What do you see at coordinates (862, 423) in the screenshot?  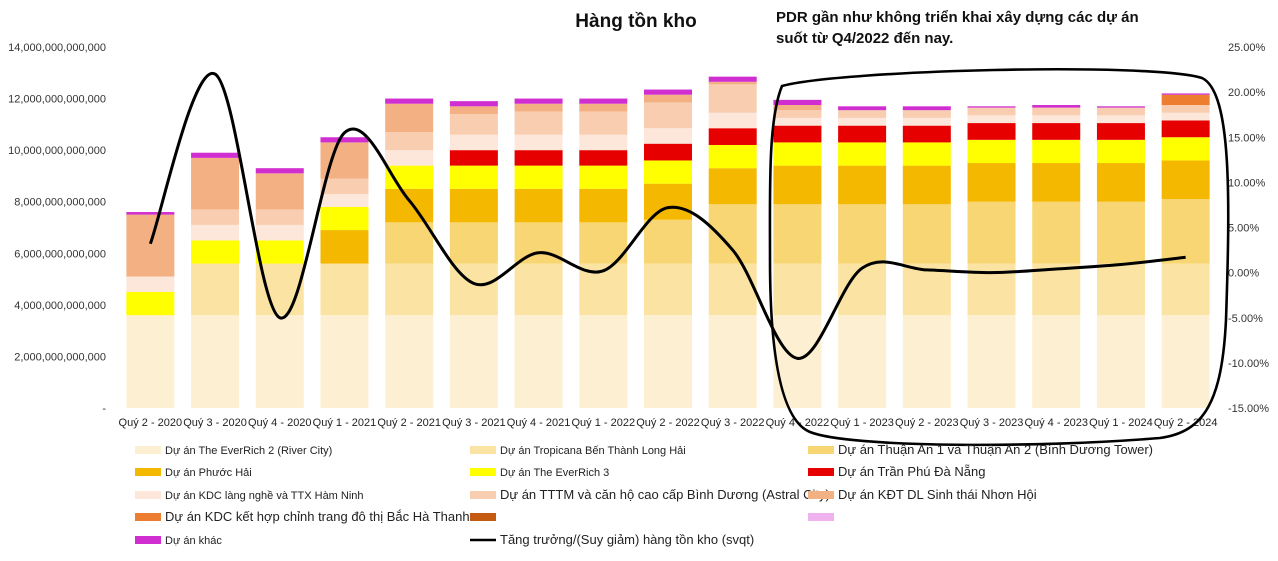 I see `x-tick-label: Quý 1 - 2023` at bounding box center [862, 423].